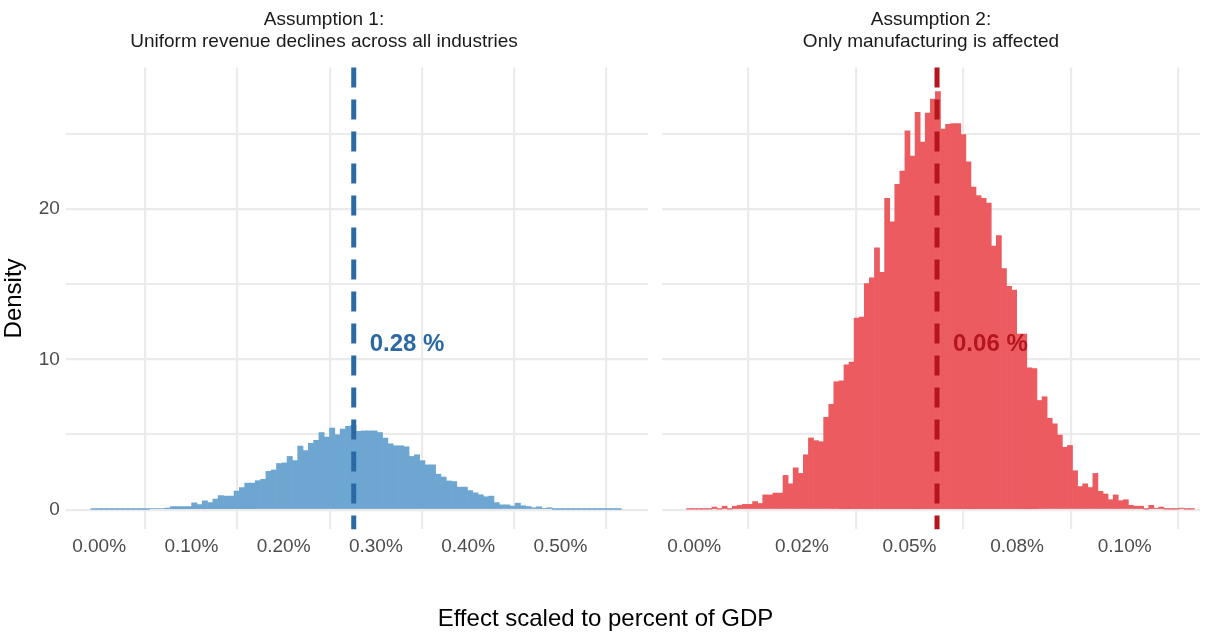  Describe the element at coordinates (54, 508) in the screenshot. I see `y-tick-label: 0` at that location.